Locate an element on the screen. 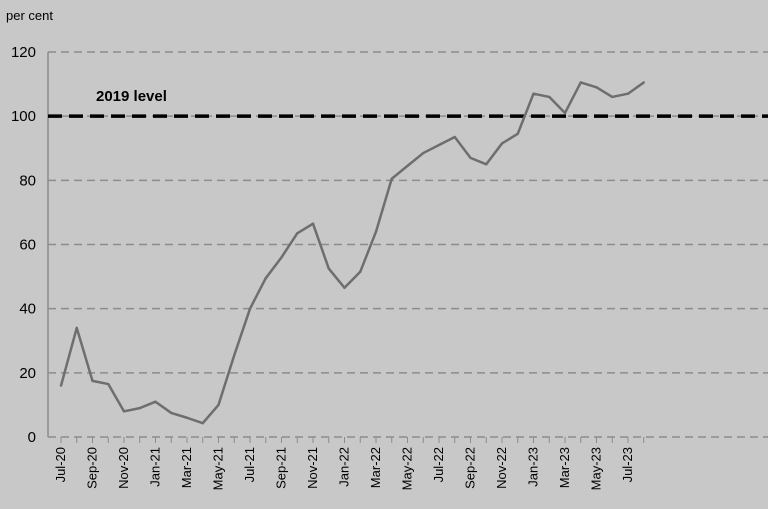  x-tick-label: Jul-21 is located at coordinates (249, 464).